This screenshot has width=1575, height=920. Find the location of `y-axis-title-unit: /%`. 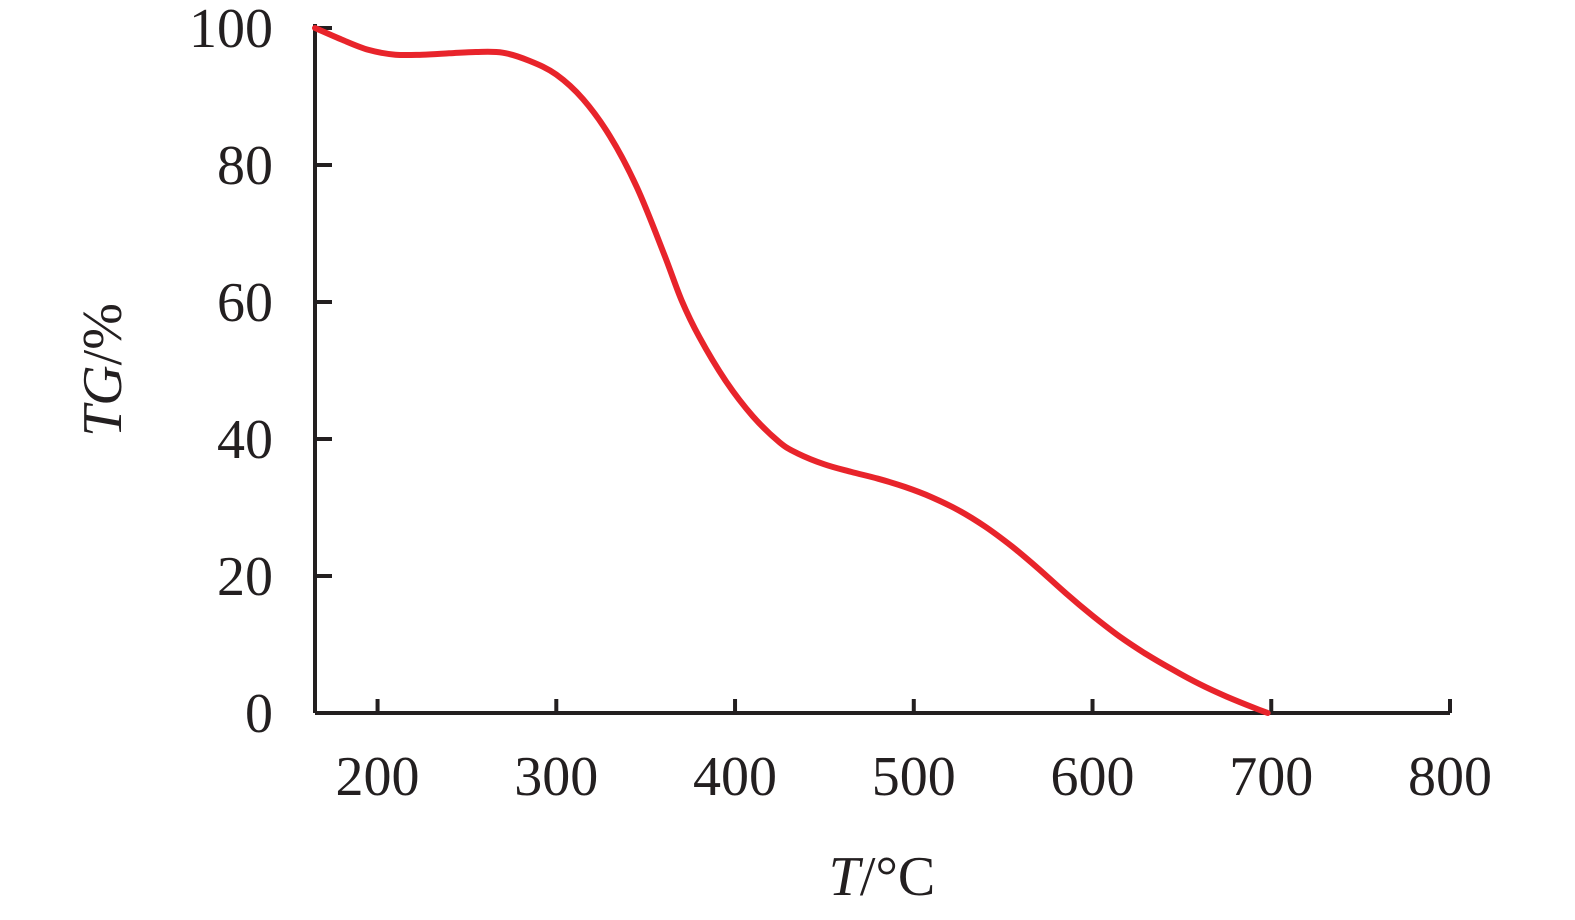

y-axis-title-unit: /% is located at coordinates (103, 334).